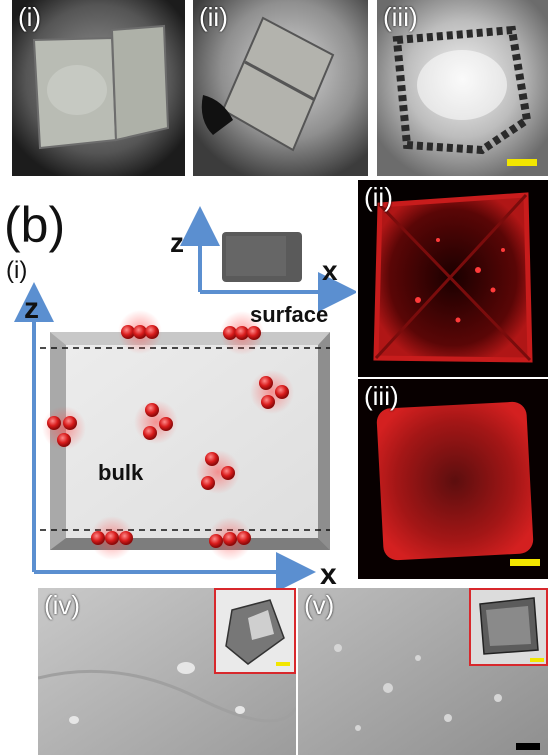 The width and height of the screenshot is (548, 755). What do you see at coordinates (280, 88) in the screenshot?
I see `micrograph-ii: (ii)` at bounding box center [280, 88].